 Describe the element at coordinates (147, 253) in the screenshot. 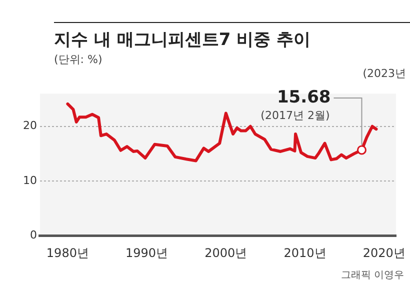

I see `x-tick-label: 1990년` at that location.